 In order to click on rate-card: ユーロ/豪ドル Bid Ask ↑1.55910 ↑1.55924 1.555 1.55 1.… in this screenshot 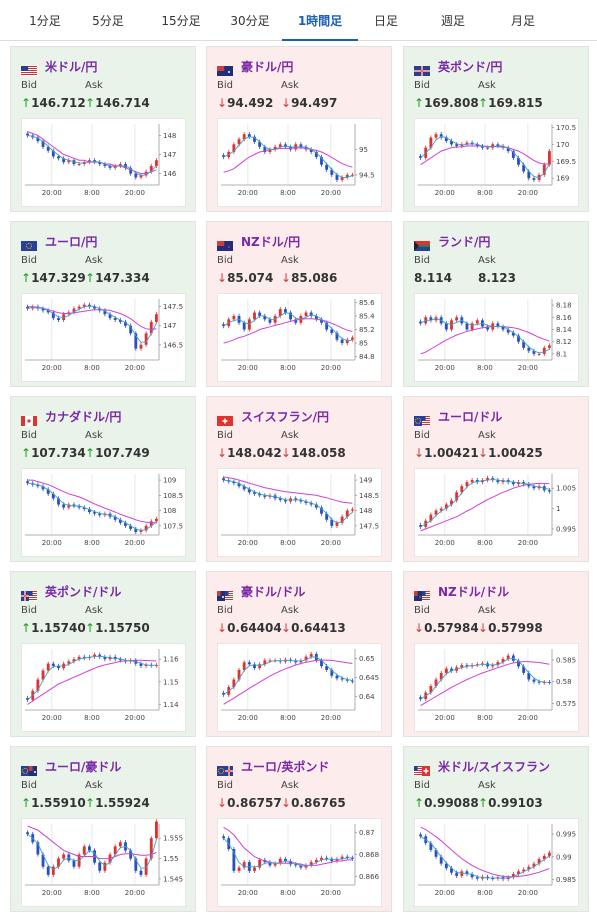, I will do `click(103, 829)`.